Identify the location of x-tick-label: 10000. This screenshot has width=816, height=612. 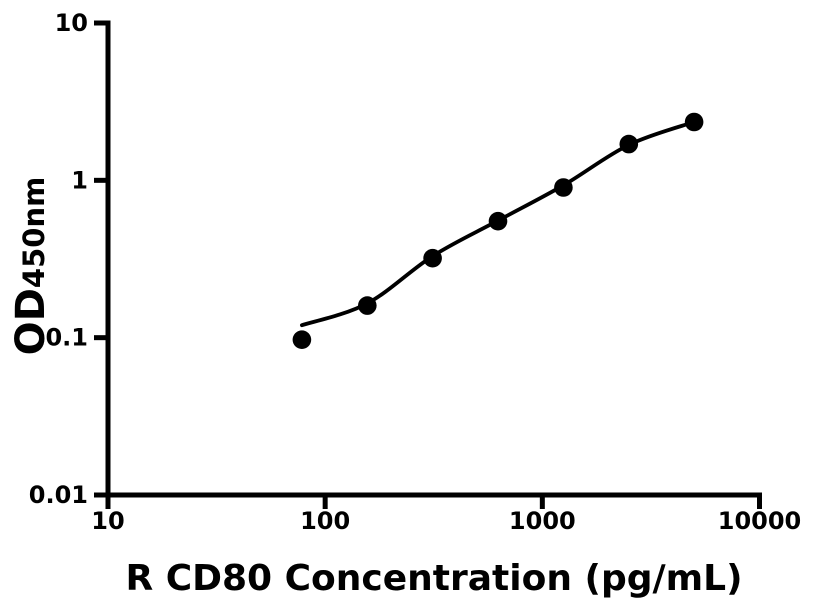
(760, 521).